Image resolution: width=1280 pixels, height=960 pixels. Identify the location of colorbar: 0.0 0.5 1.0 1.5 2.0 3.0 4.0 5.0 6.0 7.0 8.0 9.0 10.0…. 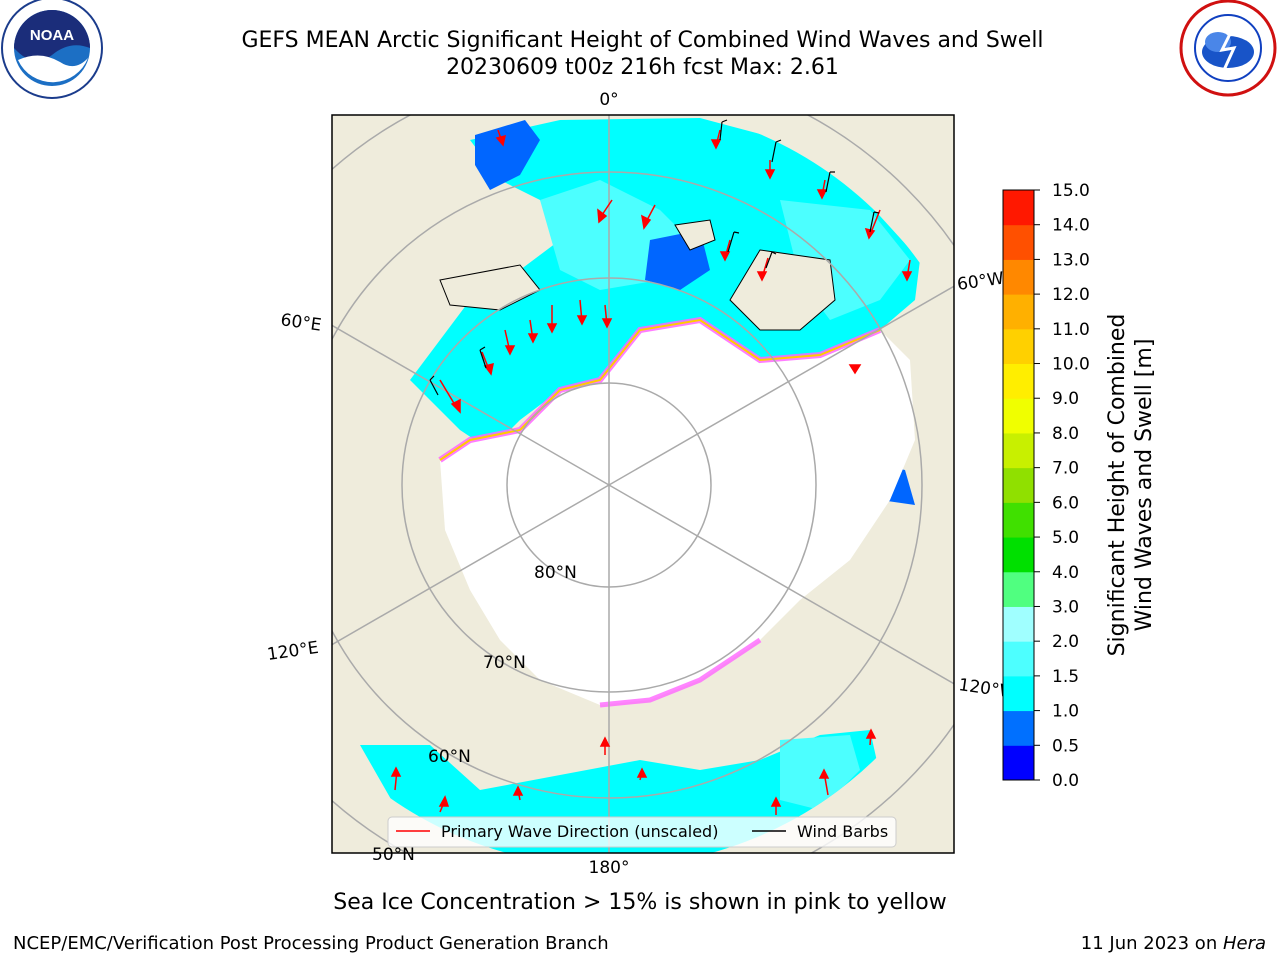
(1046, 486).